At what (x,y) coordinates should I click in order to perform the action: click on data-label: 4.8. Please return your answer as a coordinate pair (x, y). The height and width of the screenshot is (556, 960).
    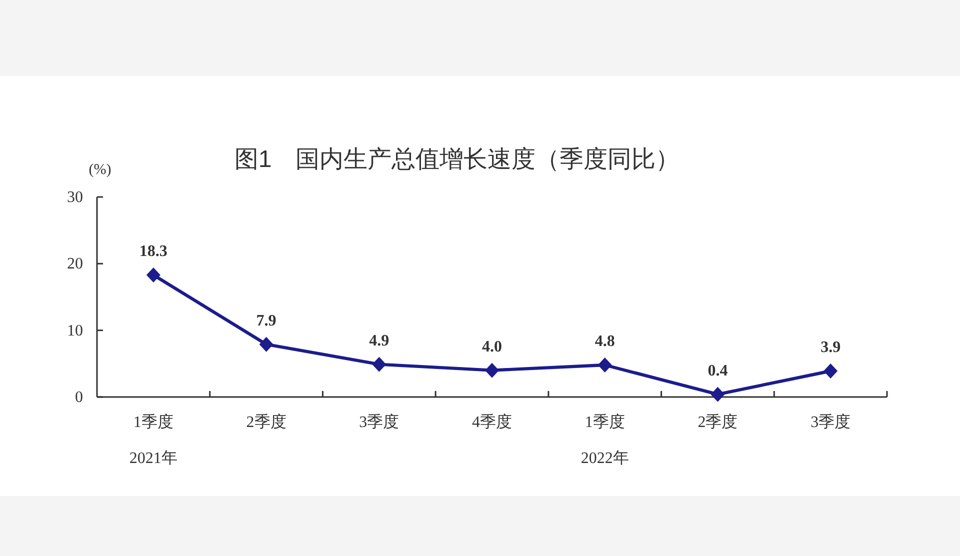
    Looking at the image, I should click on (604, 341).